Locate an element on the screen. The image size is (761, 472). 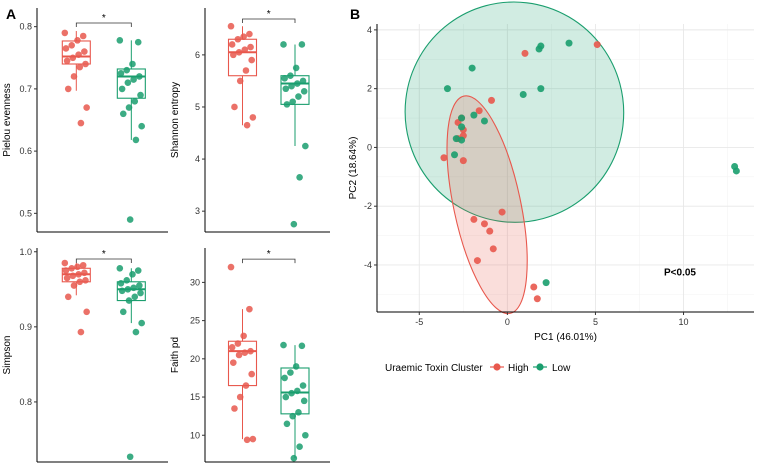
y-tick-label: 1.0 is located at coordinates (25, 252).